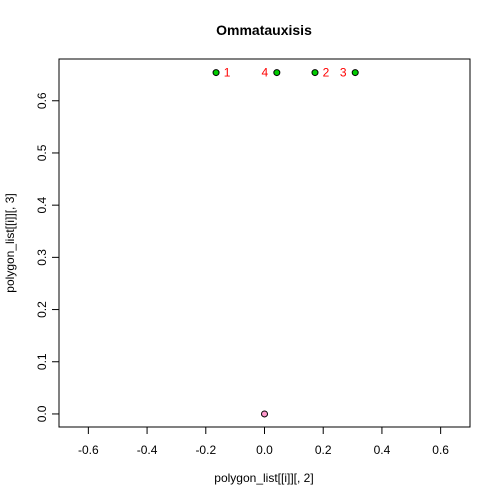 Image resolution: width=500 pixels, height=500 pixels. What do you see at coordinates (10, 242) in the screenshot?
I see `y-axis-title: polygon_list[[i]][, 3]` at bounding box center [10, 242].